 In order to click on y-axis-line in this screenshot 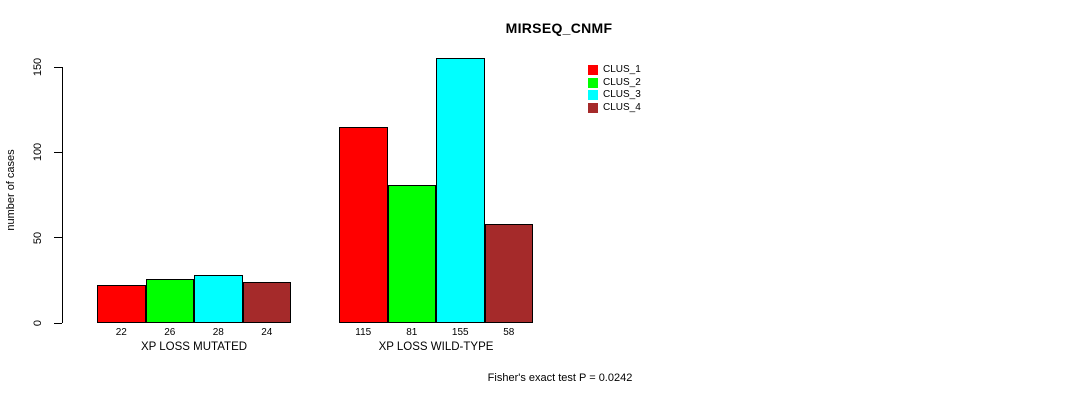, I will do `click(62, 195)`.